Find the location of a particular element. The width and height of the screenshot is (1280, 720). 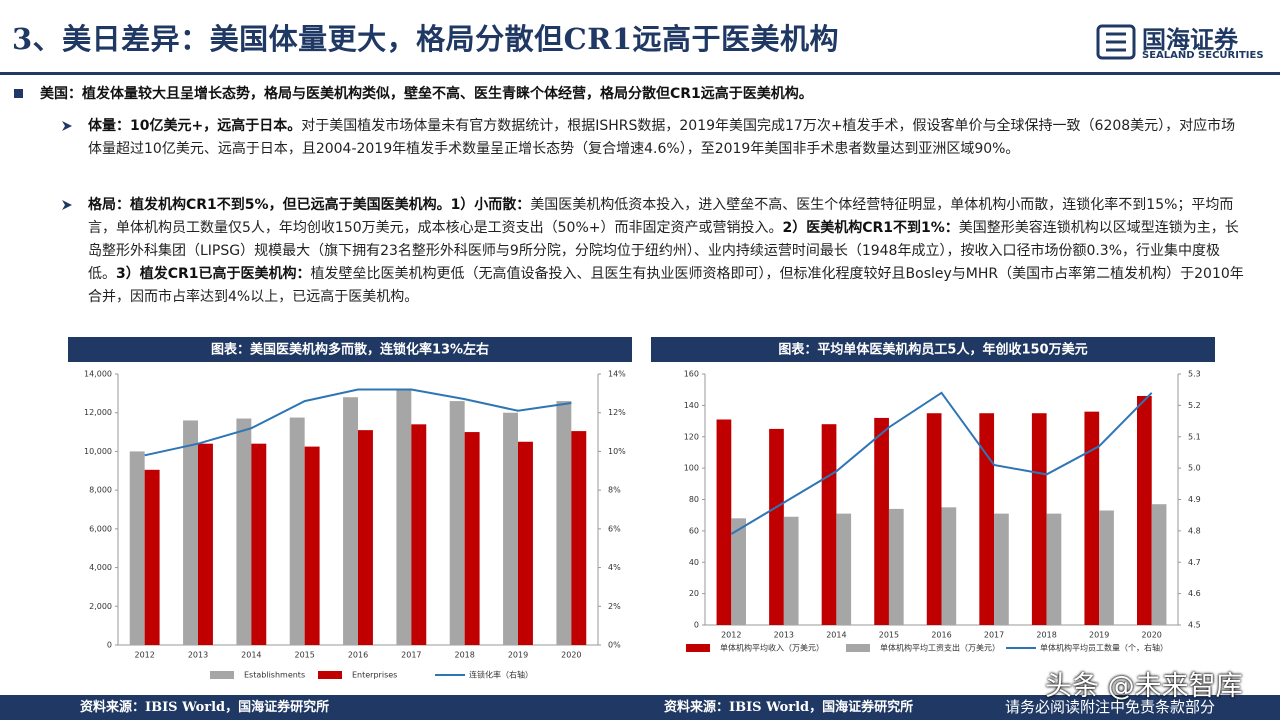

y2-tick-label: 14% is located at coordinates (617, 374).